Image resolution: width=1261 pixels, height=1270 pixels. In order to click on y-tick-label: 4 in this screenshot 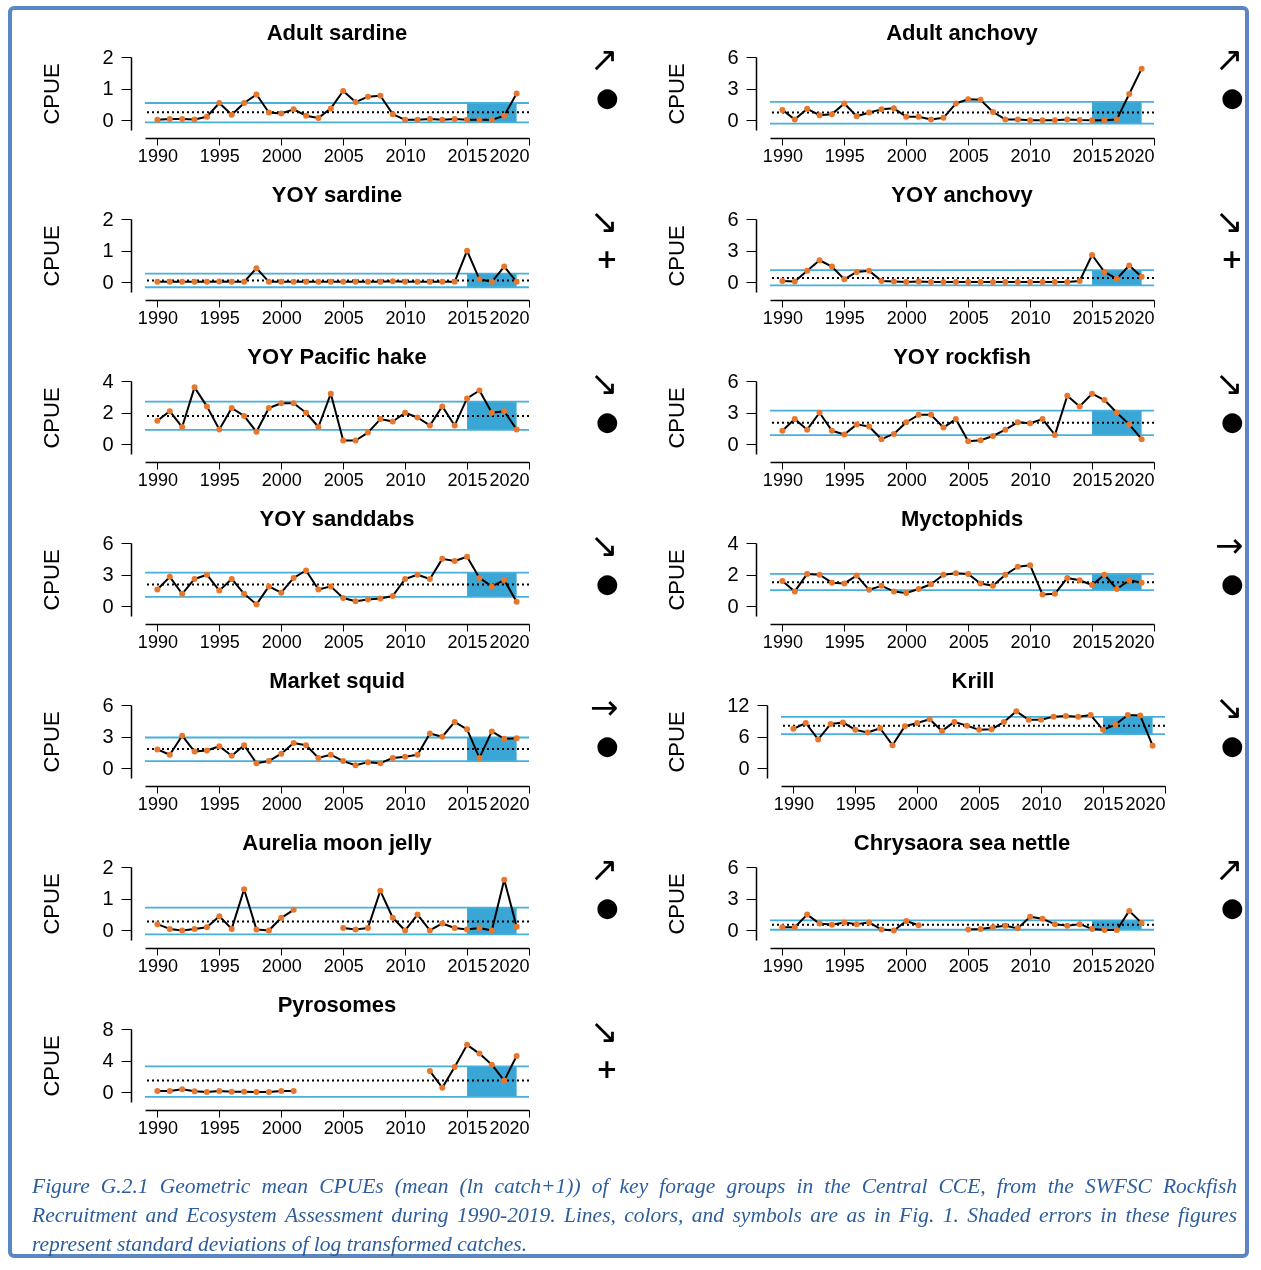, I will do `click(108, 380)`.